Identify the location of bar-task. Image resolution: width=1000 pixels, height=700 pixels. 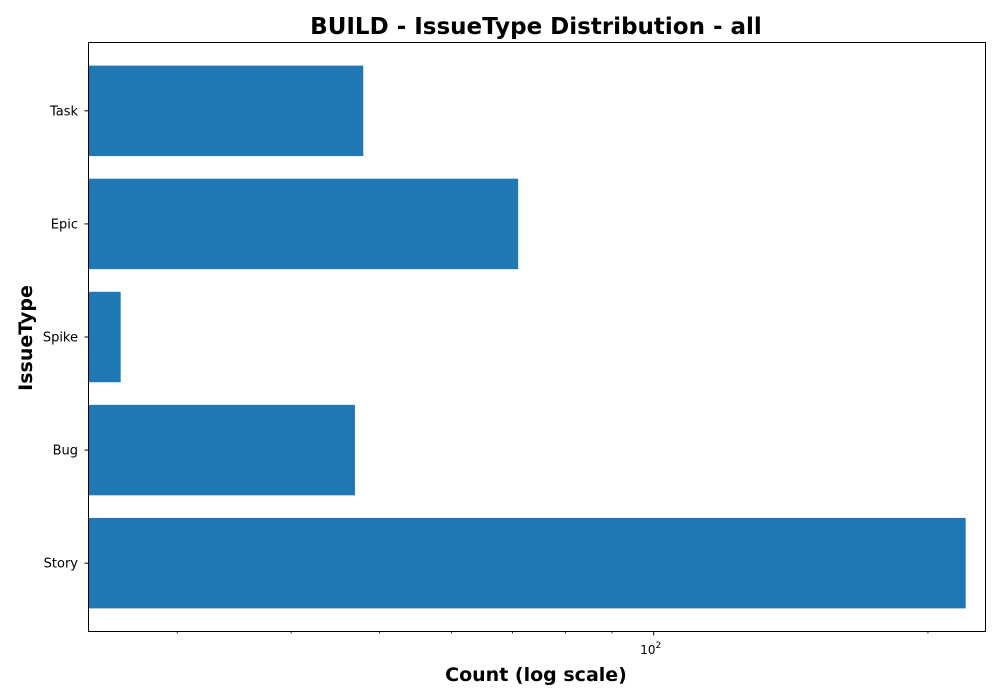
(226, 111).